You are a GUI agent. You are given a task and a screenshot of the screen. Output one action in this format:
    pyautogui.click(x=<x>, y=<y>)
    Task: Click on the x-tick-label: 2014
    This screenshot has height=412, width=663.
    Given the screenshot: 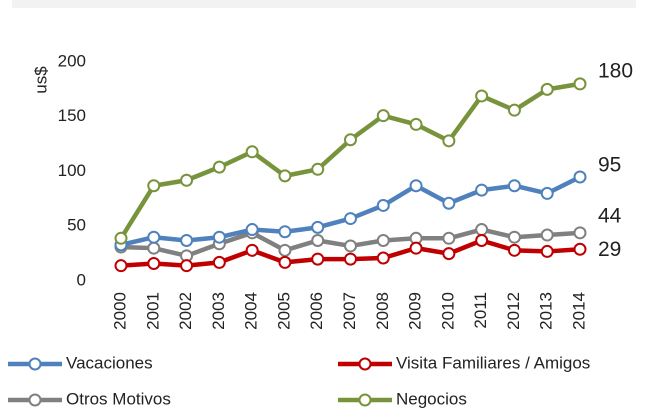 What is the action you would take?
    pyautogui.click(x=578, y=311)
    